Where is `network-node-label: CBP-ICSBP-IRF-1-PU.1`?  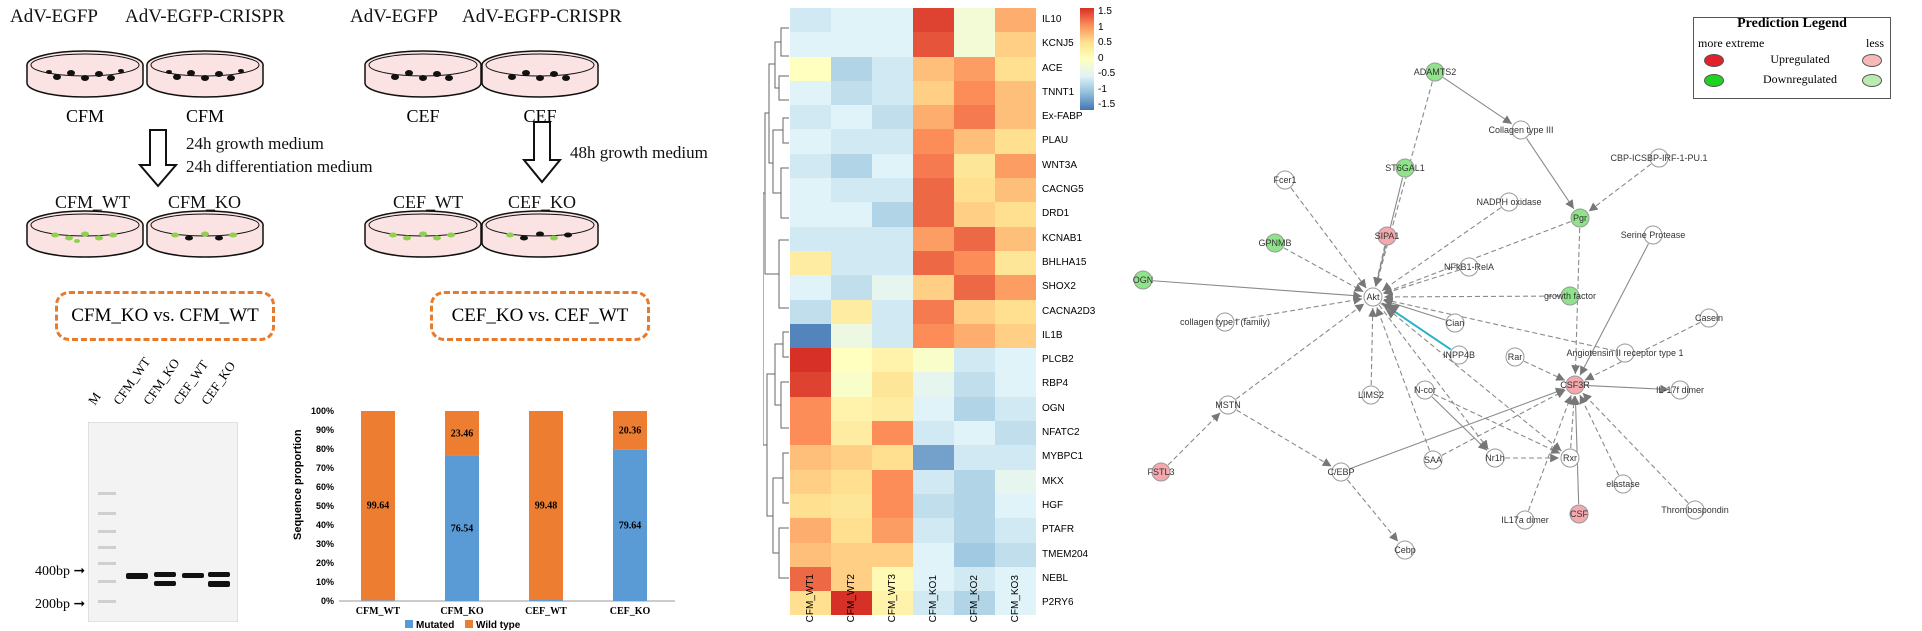 network-node-label: CBP-ICSBP-IRF-1-PU.1 is located at coordinates (1658, 158).